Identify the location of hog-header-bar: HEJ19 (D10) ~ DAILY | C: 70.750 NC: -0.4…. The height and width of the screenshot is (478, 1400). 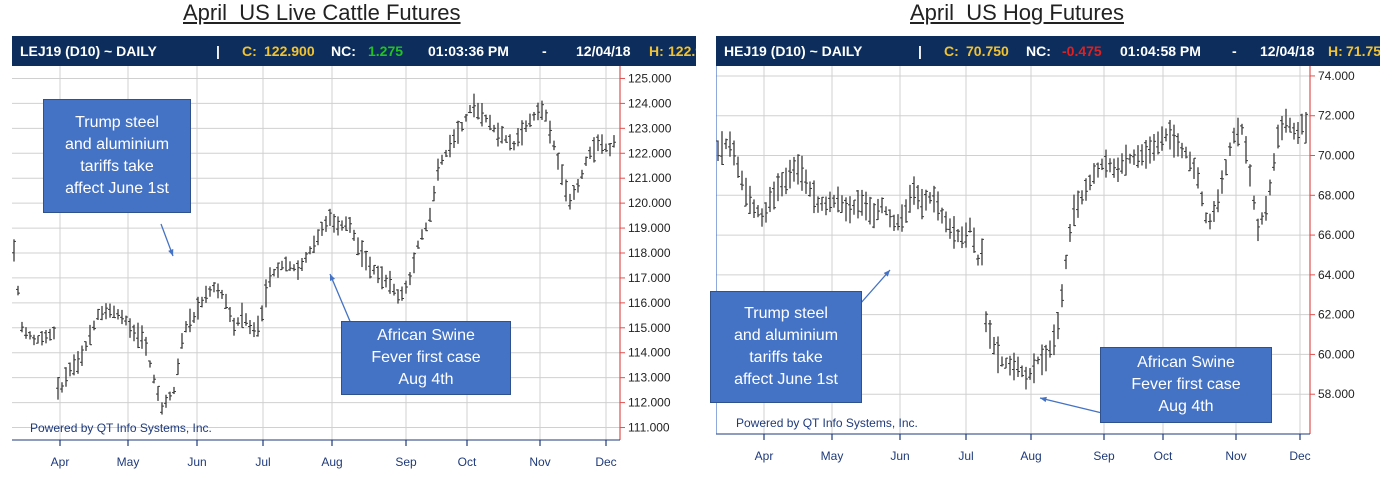
(1048, 51).